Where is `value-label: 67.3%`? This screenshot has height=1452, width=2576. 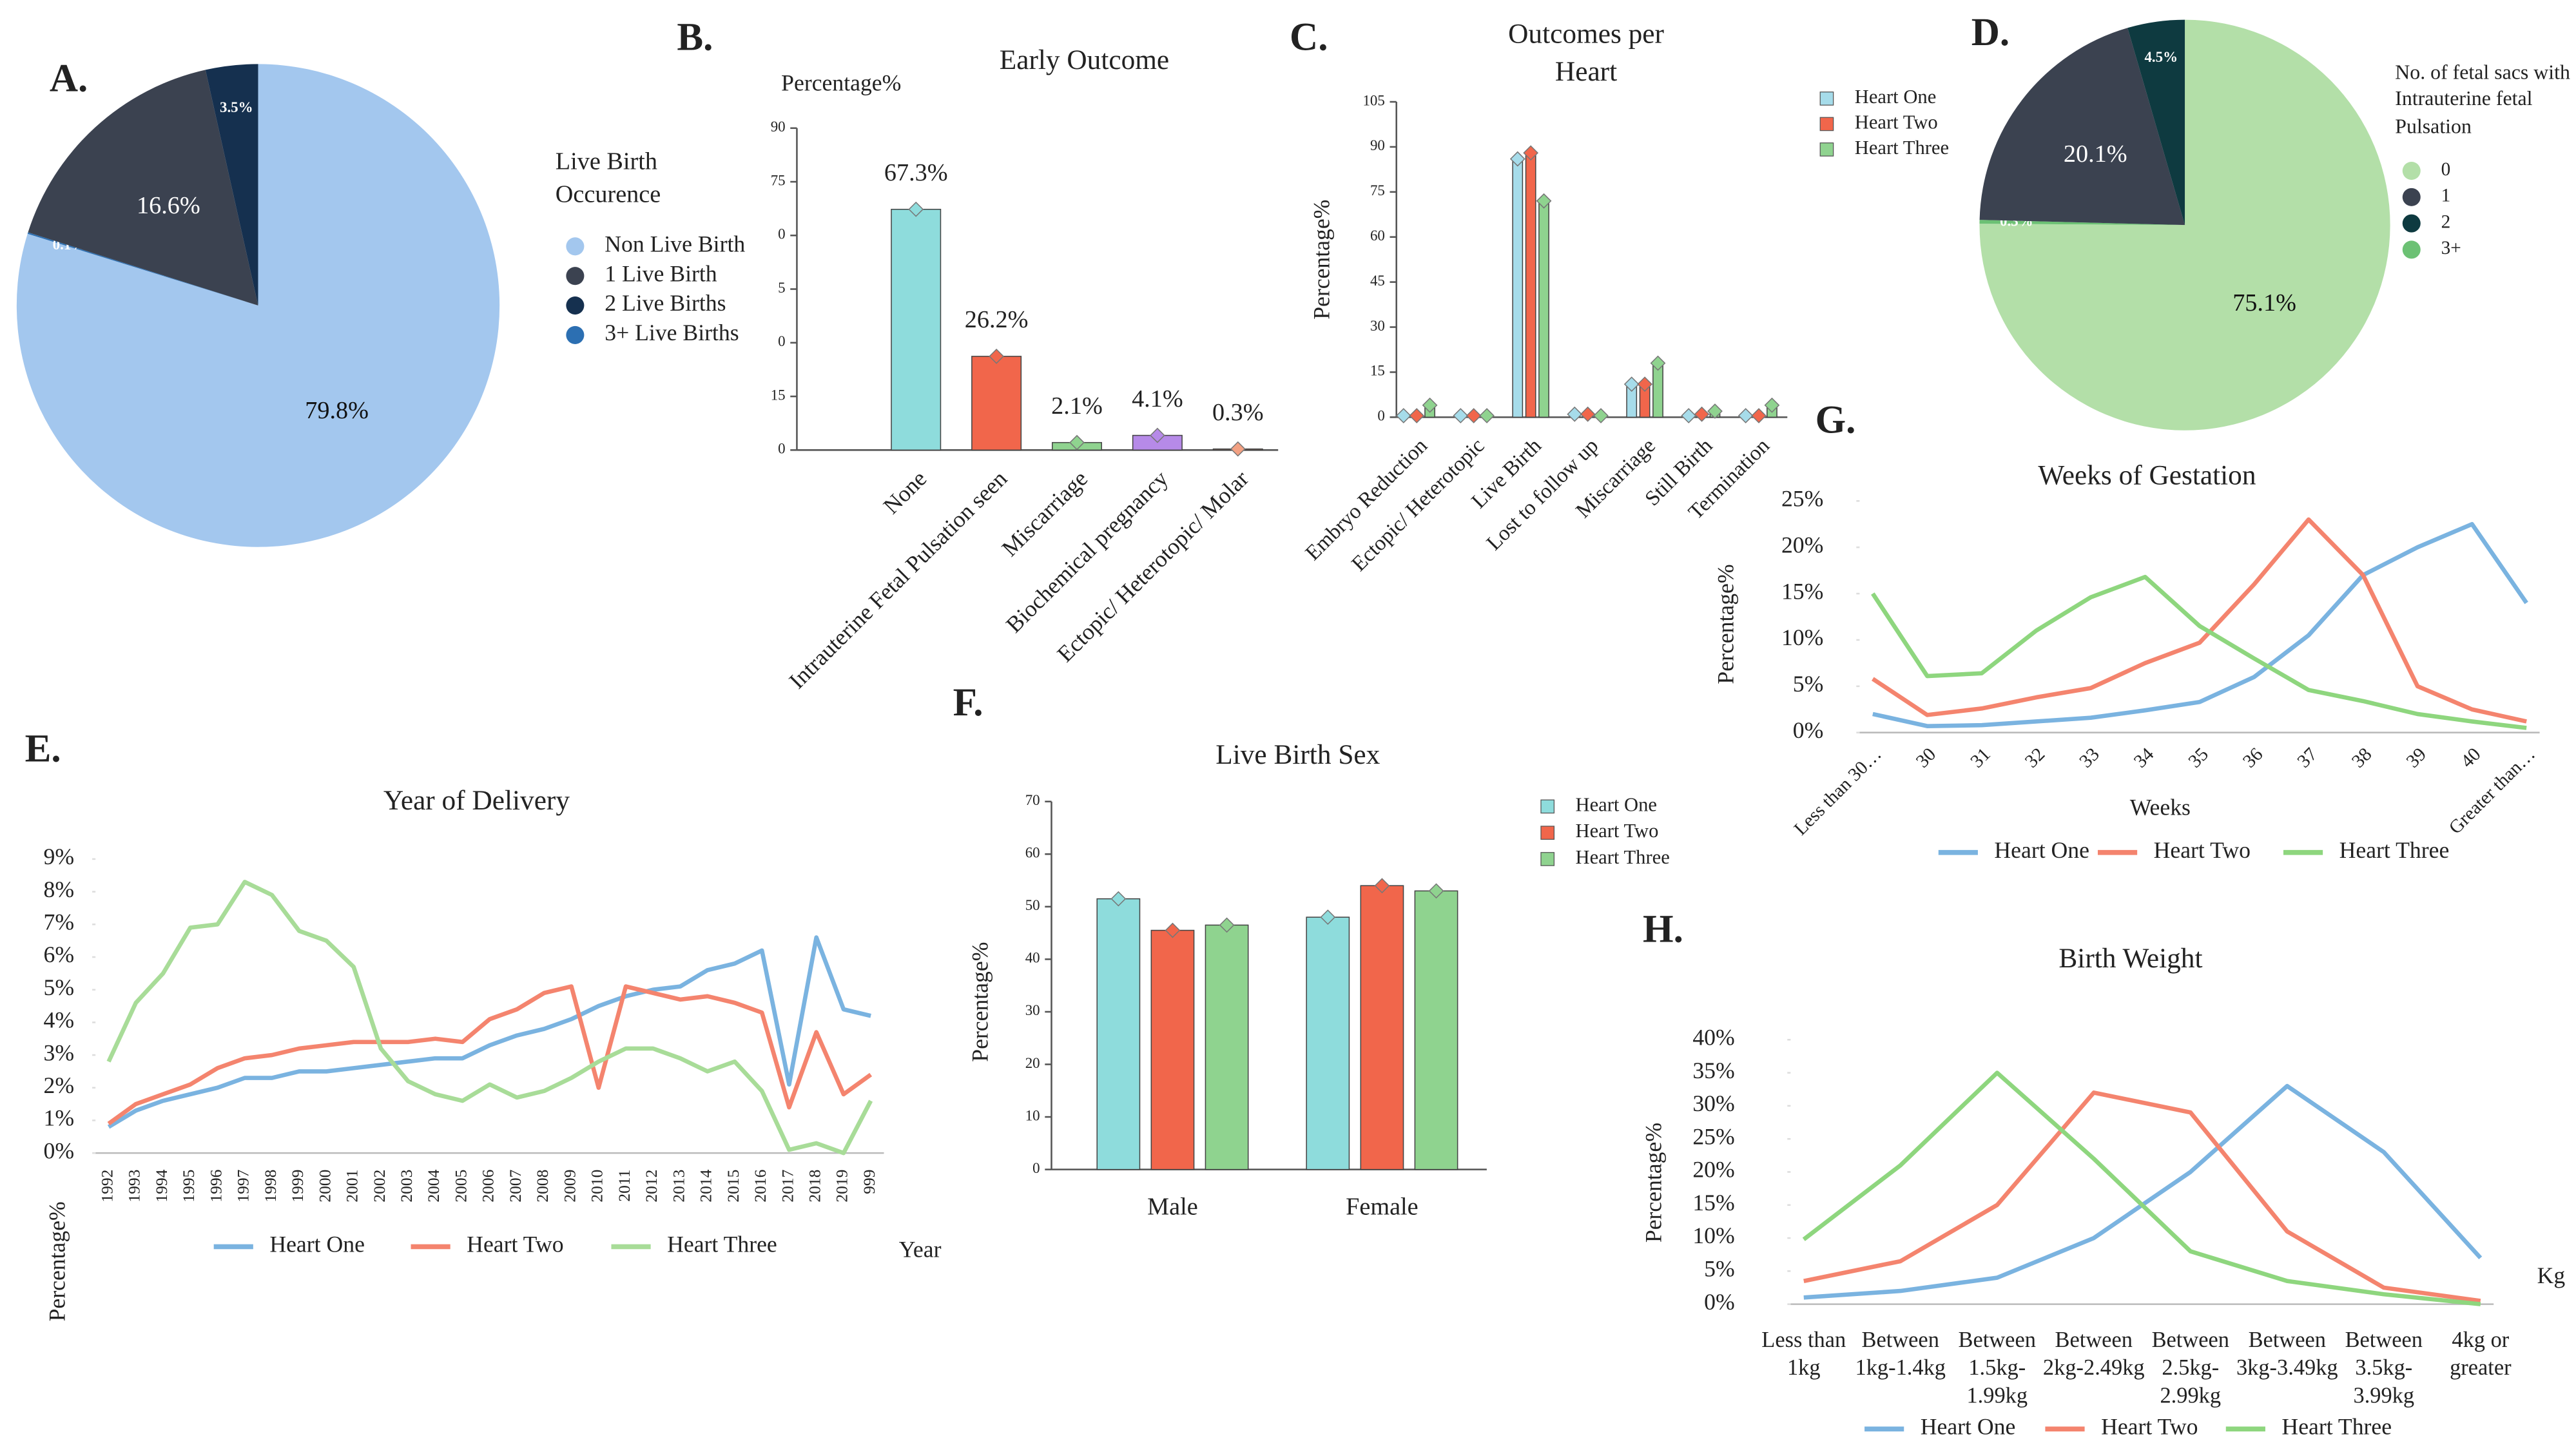 value-label: 67.3% is located at coordinates (916, 172).